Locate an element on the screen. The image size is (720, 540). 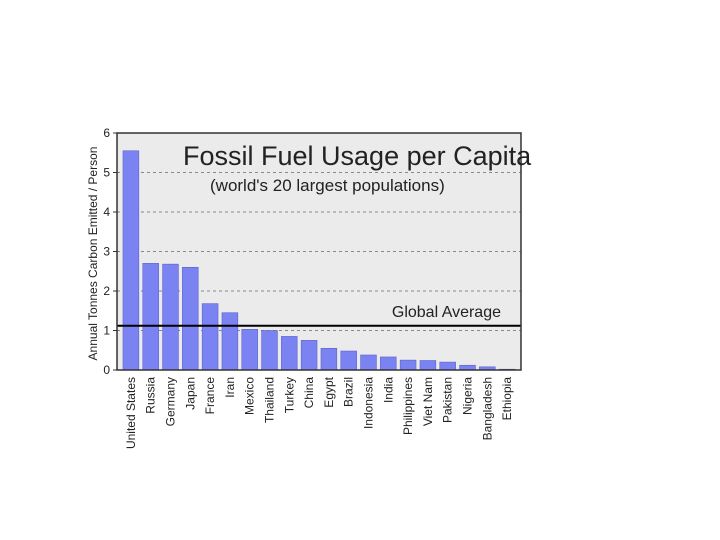
x-tick-label: Bangladesh is located at coordinates (487, 408).